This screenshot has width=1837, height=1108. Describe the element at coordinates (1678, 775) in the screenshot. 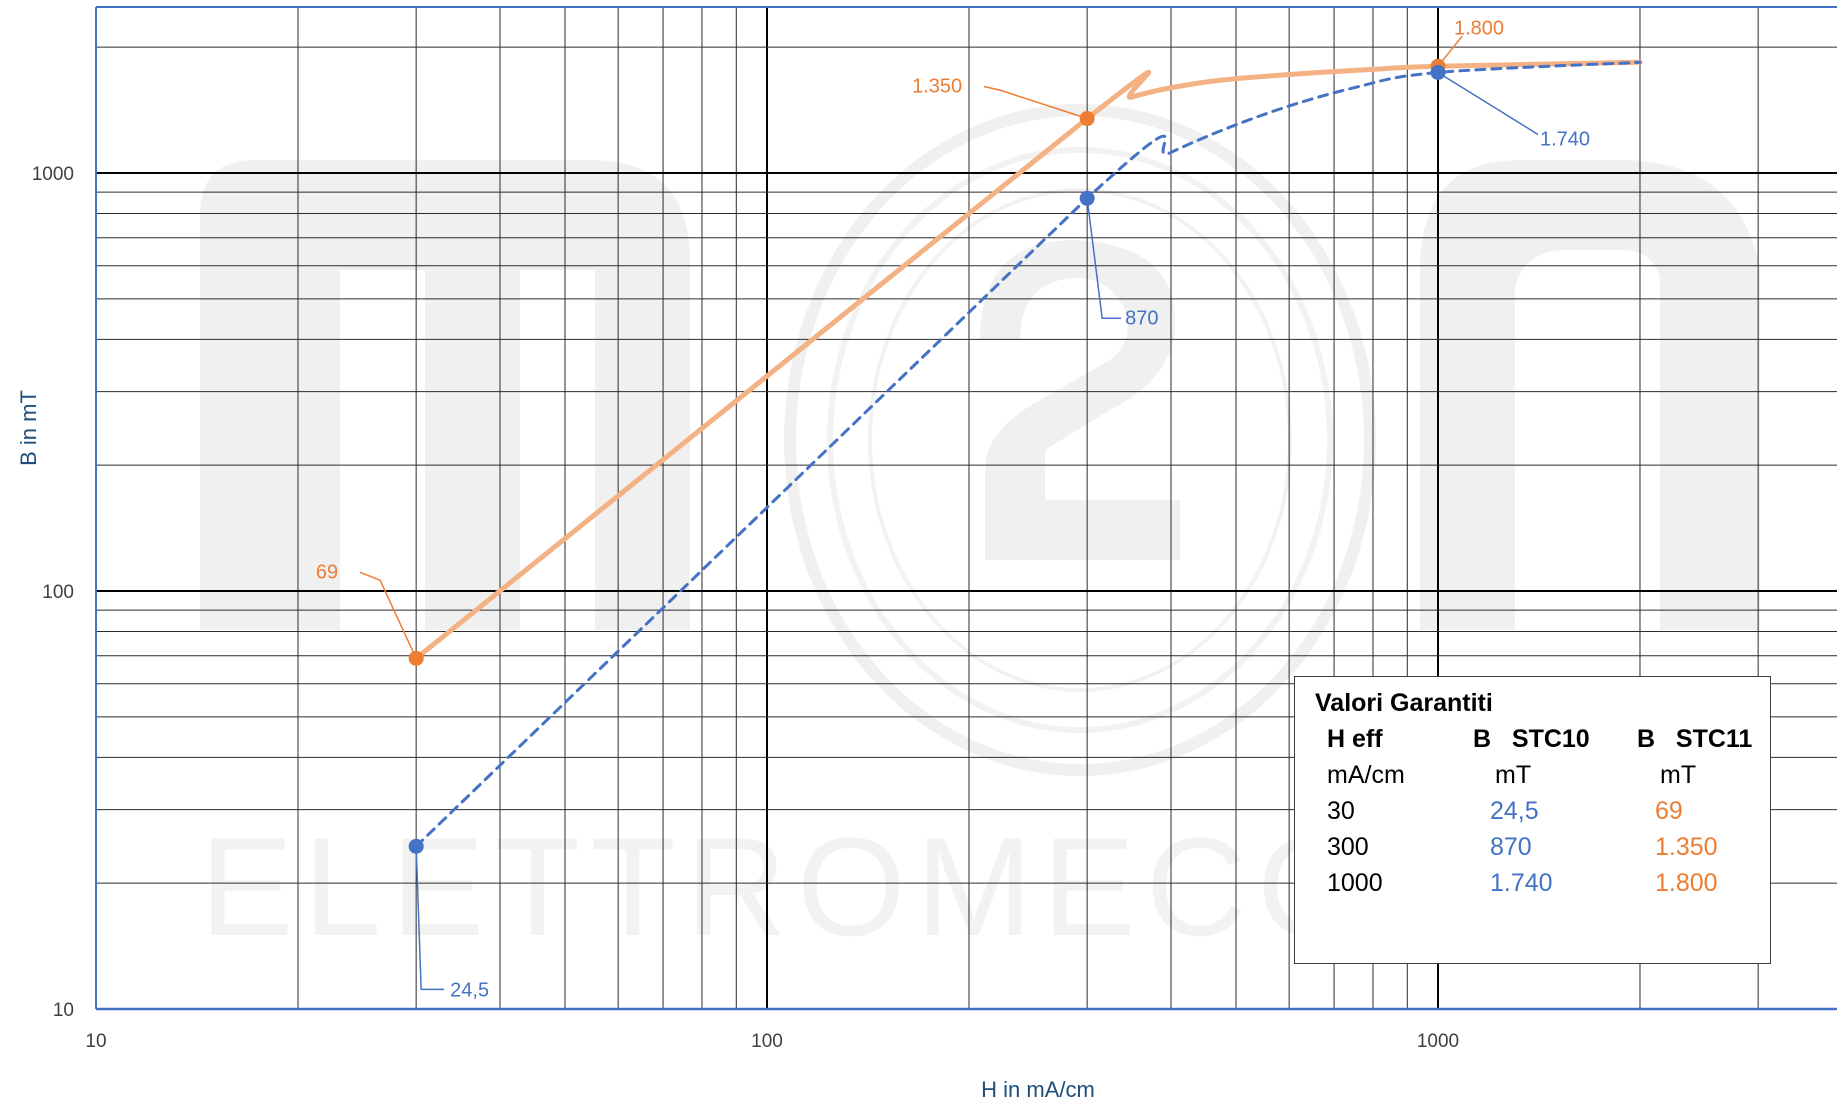

I see `unit-stc11: mT` at that location.